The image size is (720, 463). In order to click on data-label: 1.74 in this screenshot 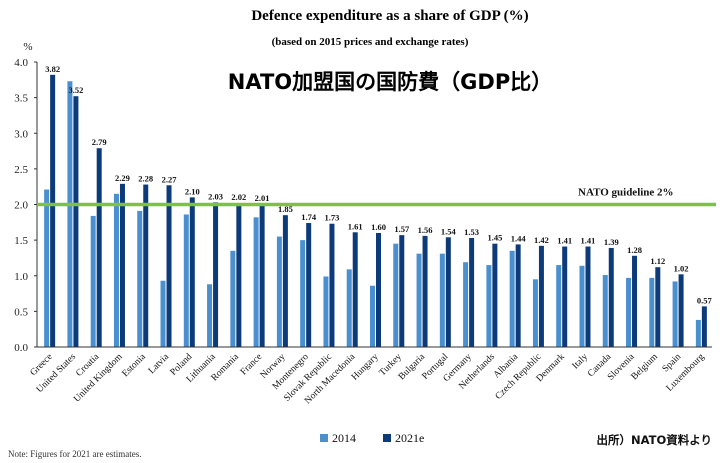, I will do `click(309, 217)`.